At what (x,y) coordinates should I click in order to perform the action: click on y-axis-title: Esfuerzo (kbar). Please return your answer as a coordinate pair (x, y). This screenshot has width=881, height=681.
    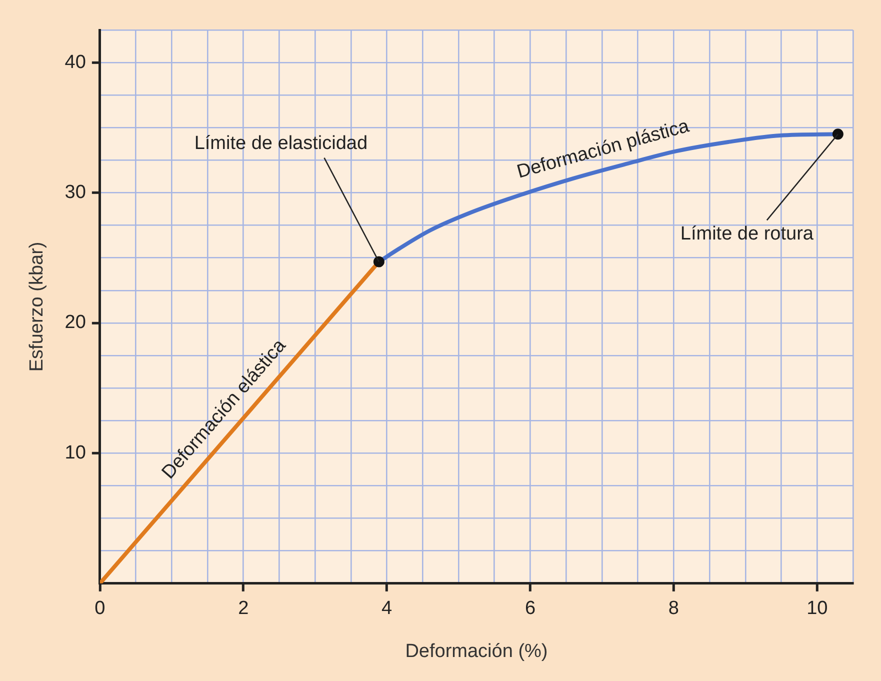
    Looking at the image, I should click on (37, 307).